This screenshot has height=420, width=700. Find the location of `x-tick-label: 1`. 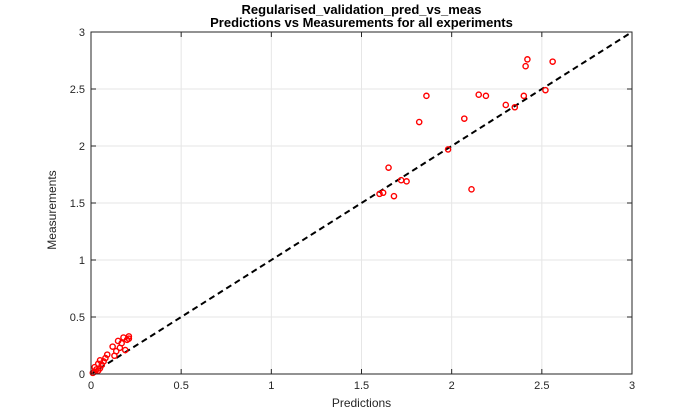

x-tick-label: 1 is located at coordinates (271, 386).